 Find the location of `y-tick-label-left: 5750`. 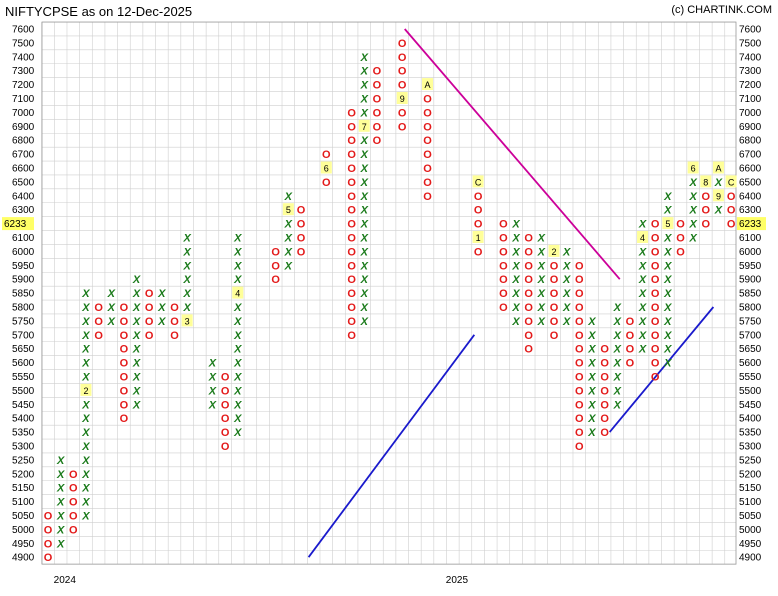

y-tick-label-left: 5750 is located at coordinates (23, 321).